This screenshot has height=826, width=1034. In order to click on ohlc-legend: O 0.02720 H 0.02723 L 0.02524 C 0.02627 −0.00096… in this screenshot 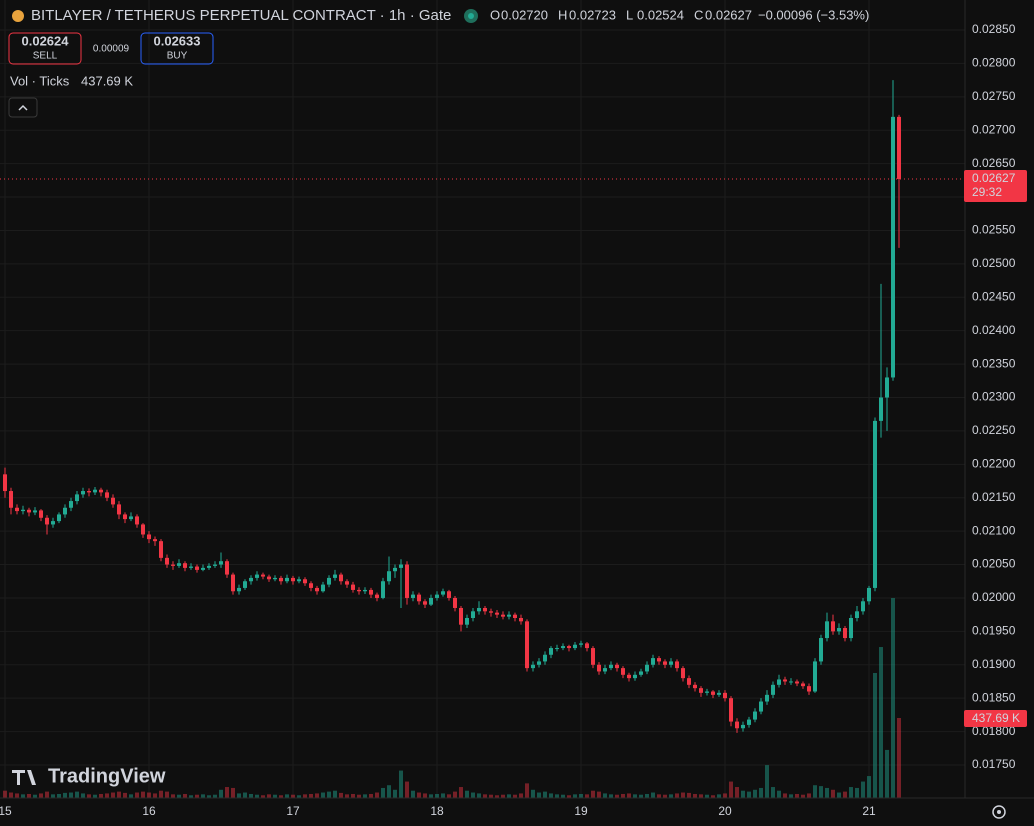, I will do `click(679, 14)`.